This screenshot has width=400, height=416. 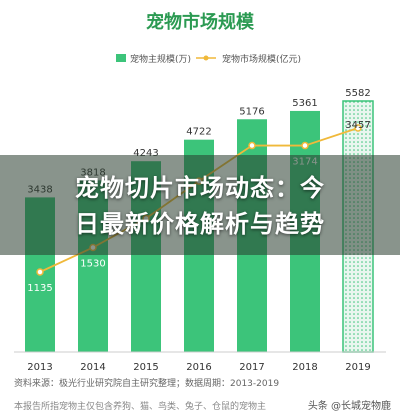 I want to click on footnote: 本报告所指宠物主仅包含养狗、猫、鸟类、兔子、仓鼠的宠物主, so click(x=140, y=407).